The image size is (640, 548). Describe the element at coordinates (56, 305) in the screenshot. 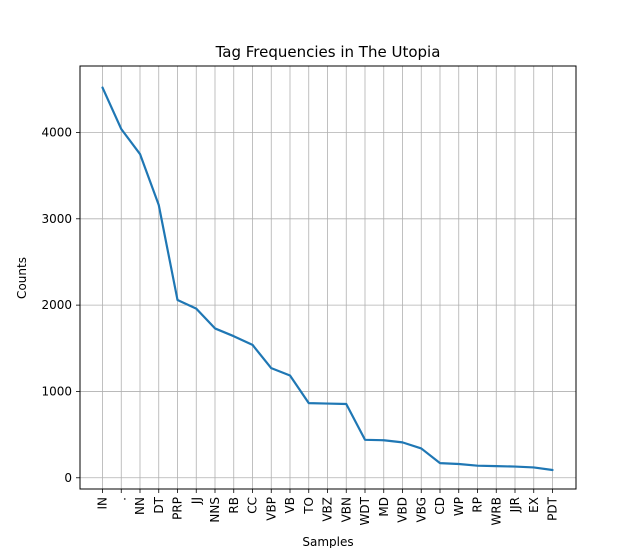

I see `y-tick-label: 2000` at that location.